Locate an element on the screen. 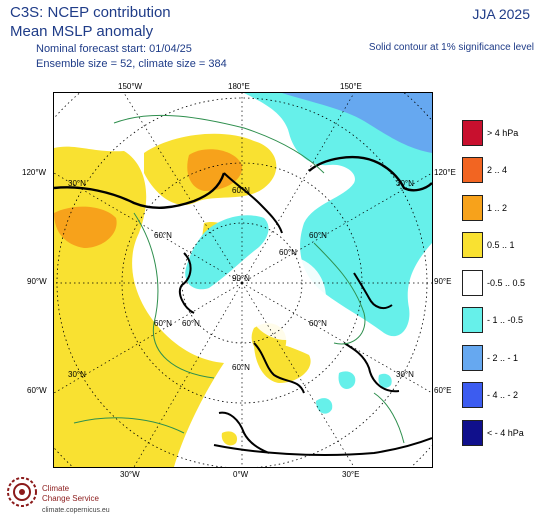  legend-label: - 2 .. - 1 is located at coordinates (503, 358).